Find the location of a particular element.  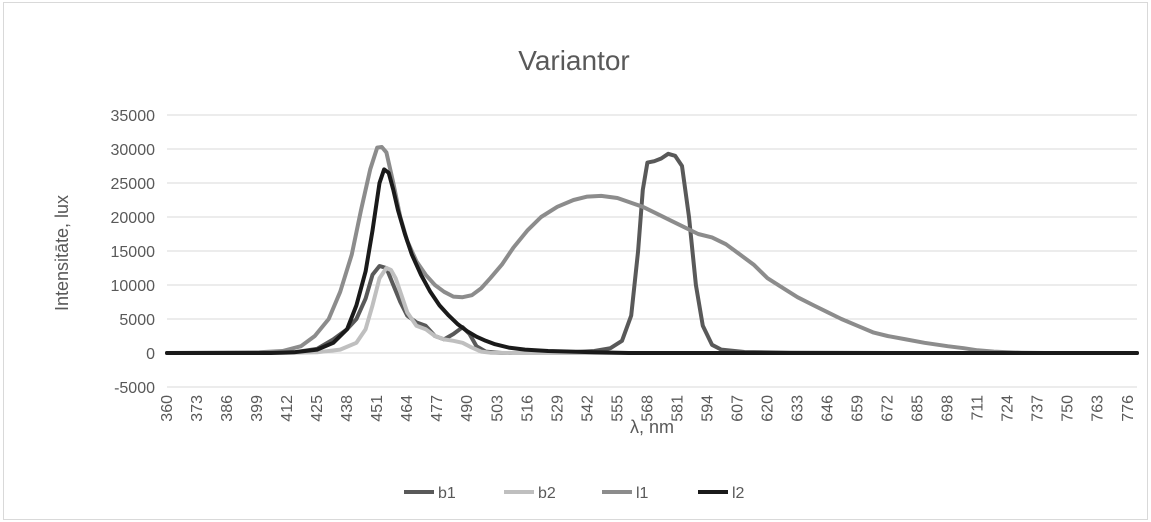

x-tick-label: 685 is located at coordinates (918, 408).